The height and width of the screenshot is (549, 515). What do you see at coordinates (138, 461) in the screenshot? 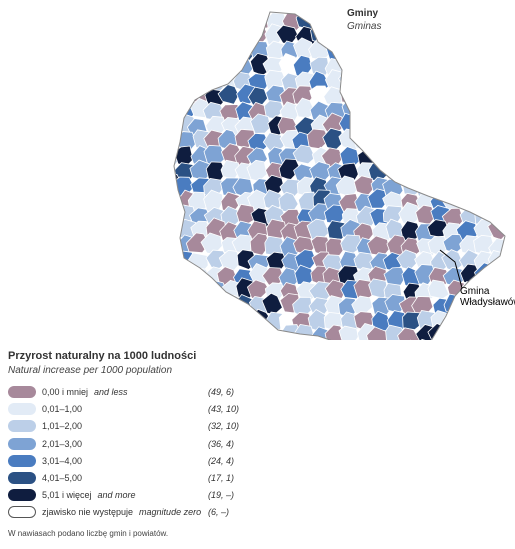
I see `legend-item: 3,01–4,00 (24, 4)` at bounding box center [138, 461].